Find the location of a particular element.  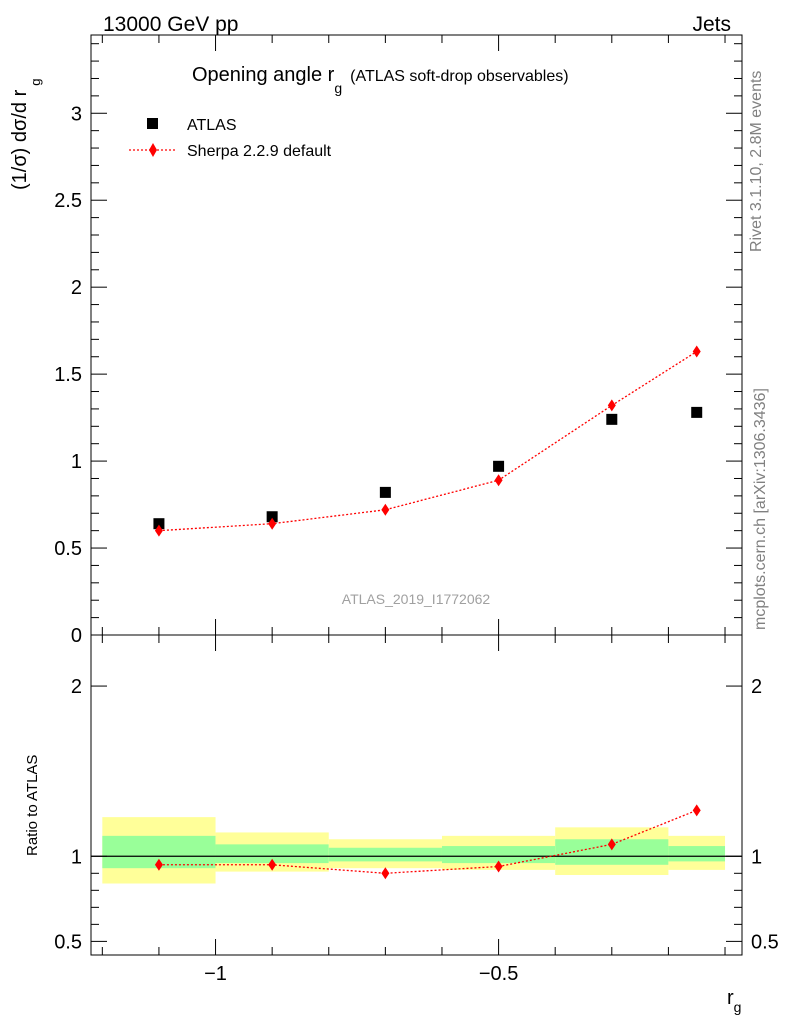

rivet-version-label: Rivet 3.1.10, 2.8M events is located at coordinates (756, 161).